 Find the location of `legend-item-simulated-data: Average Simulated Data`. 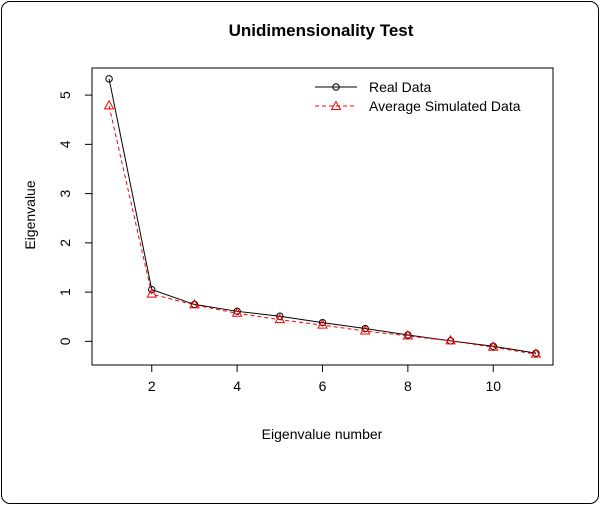

legend-item-simulated-data: Average Simulated Data is located at coordinates (418, 106).